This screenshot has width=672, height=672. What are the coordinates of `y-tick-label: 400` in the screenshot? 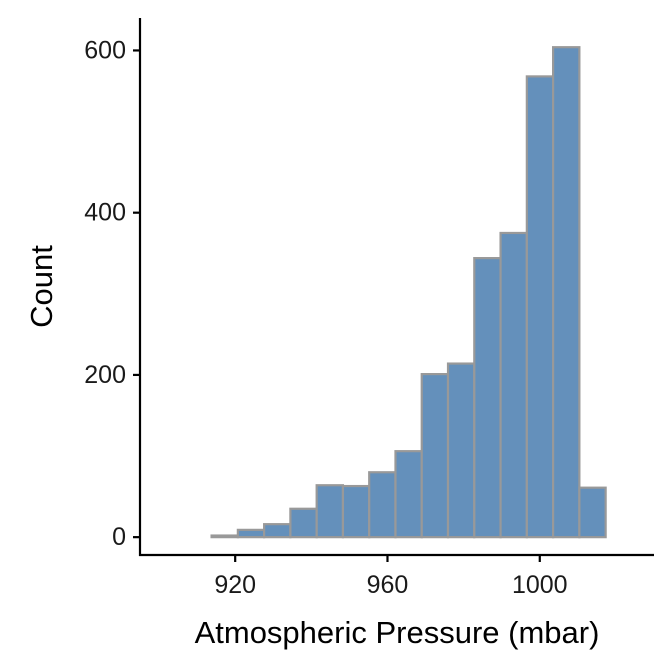 It's located at (105, 213).